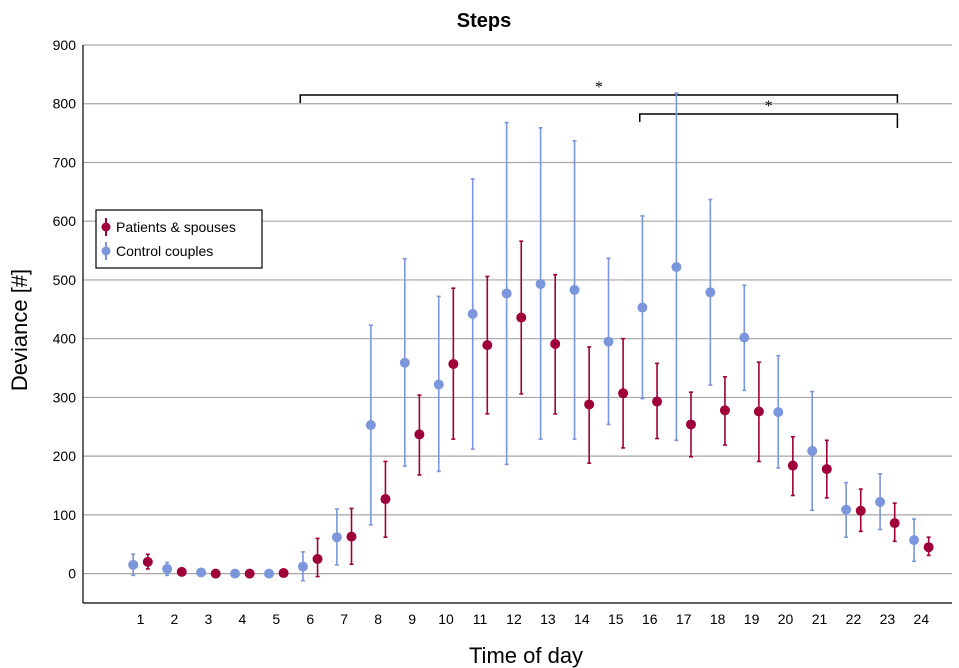  I want to click on x-tick-label: 8, so click(378, 619).